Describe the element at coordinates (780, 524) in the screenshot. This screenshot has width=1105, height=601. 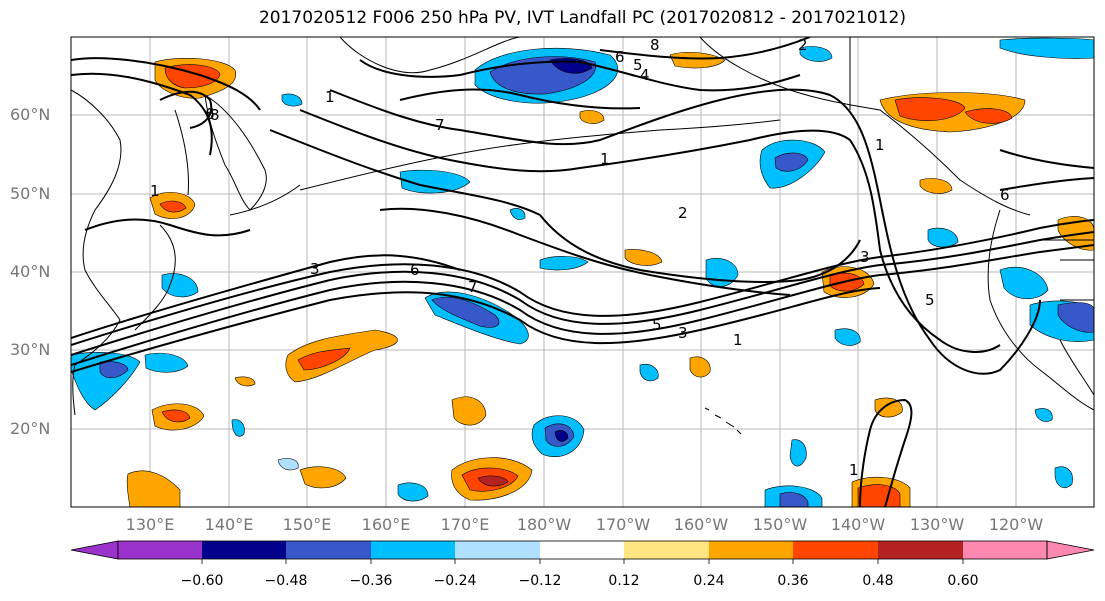
I see `lon-label: 150°W` at that location.